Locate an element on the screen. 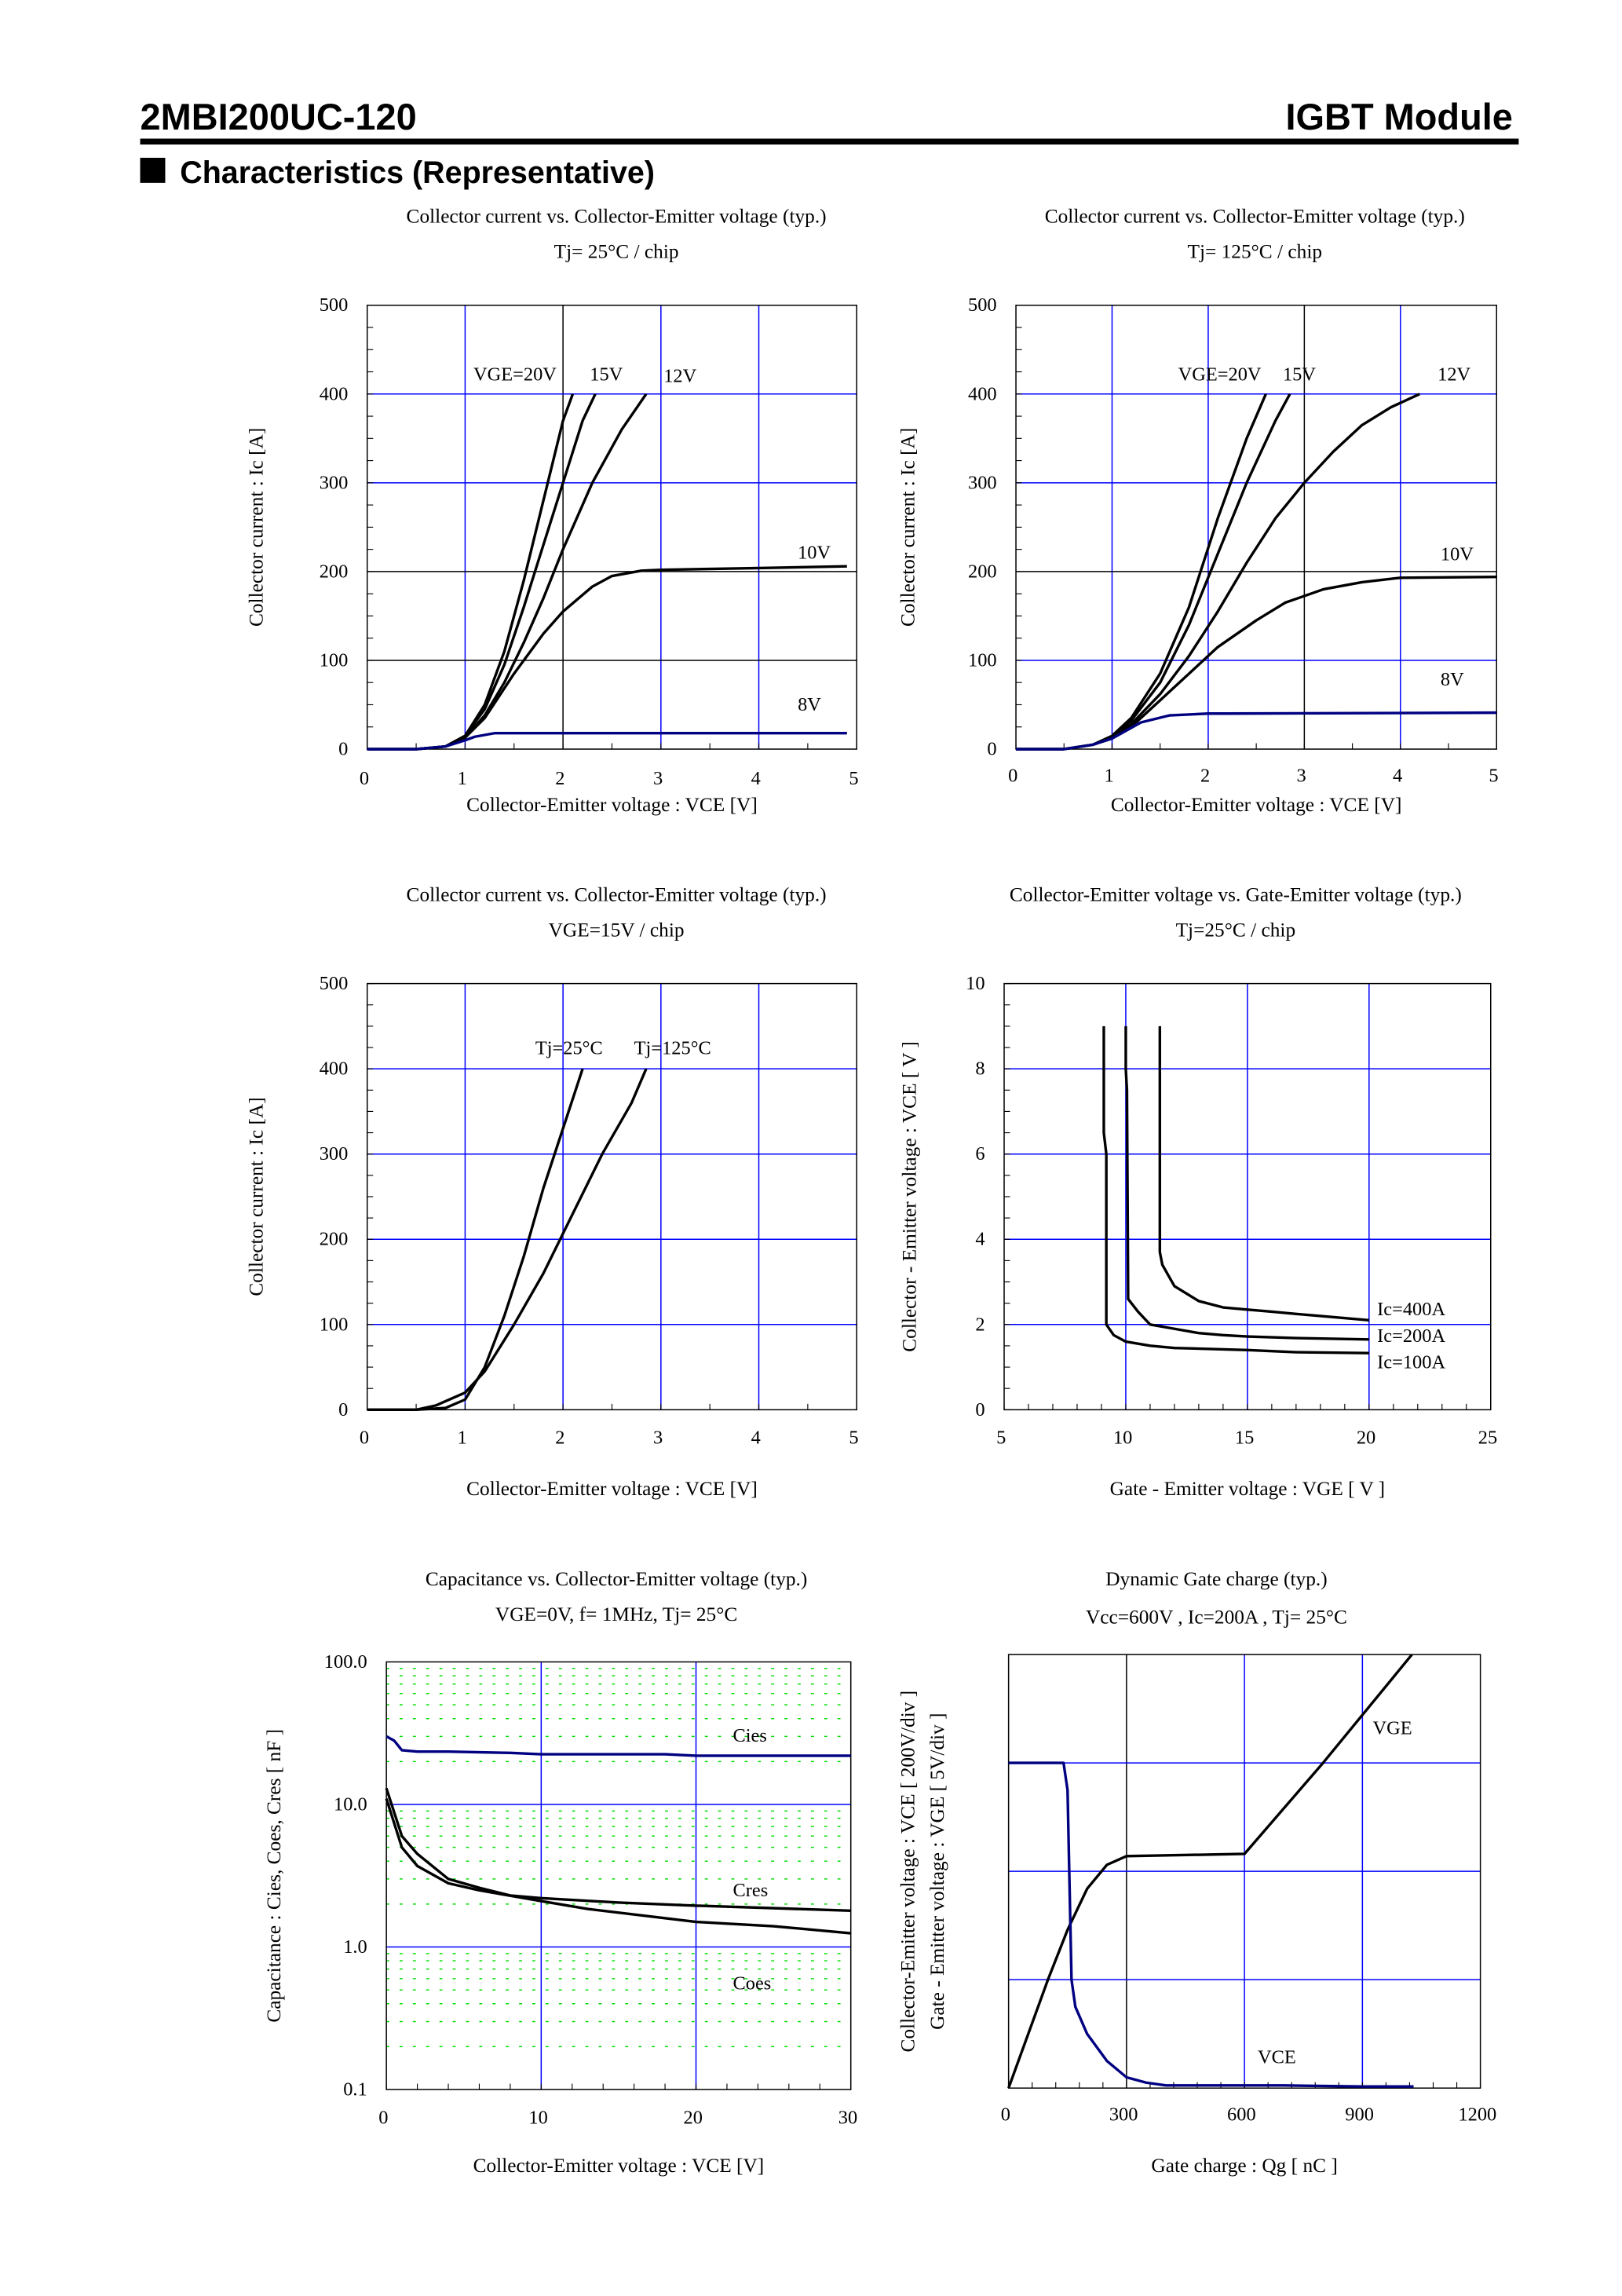 The width and height of the screenshot is (1622, 2296). product-type: IGBT Module is located at coordinates (1398, 117).